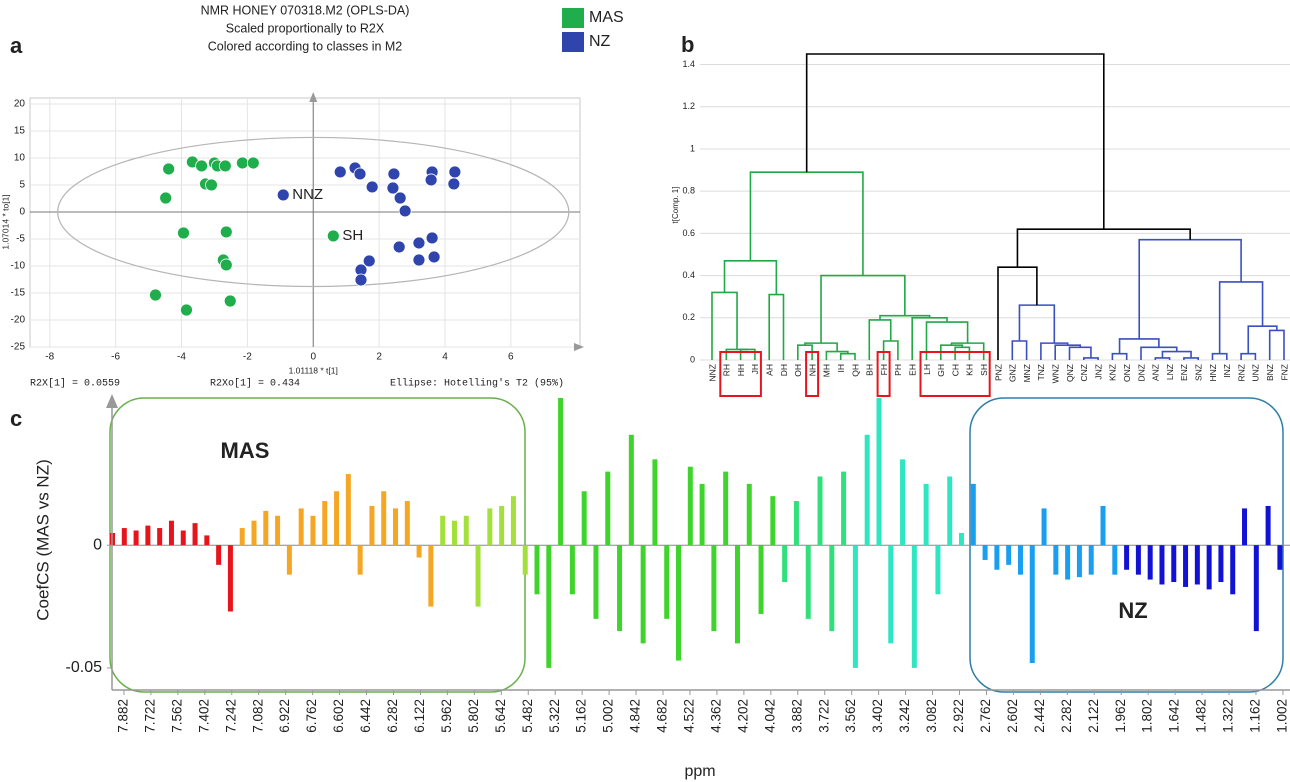 The image size is (1290, 782). I want to click on leaf-label: ENZ, so click(1184, 372).